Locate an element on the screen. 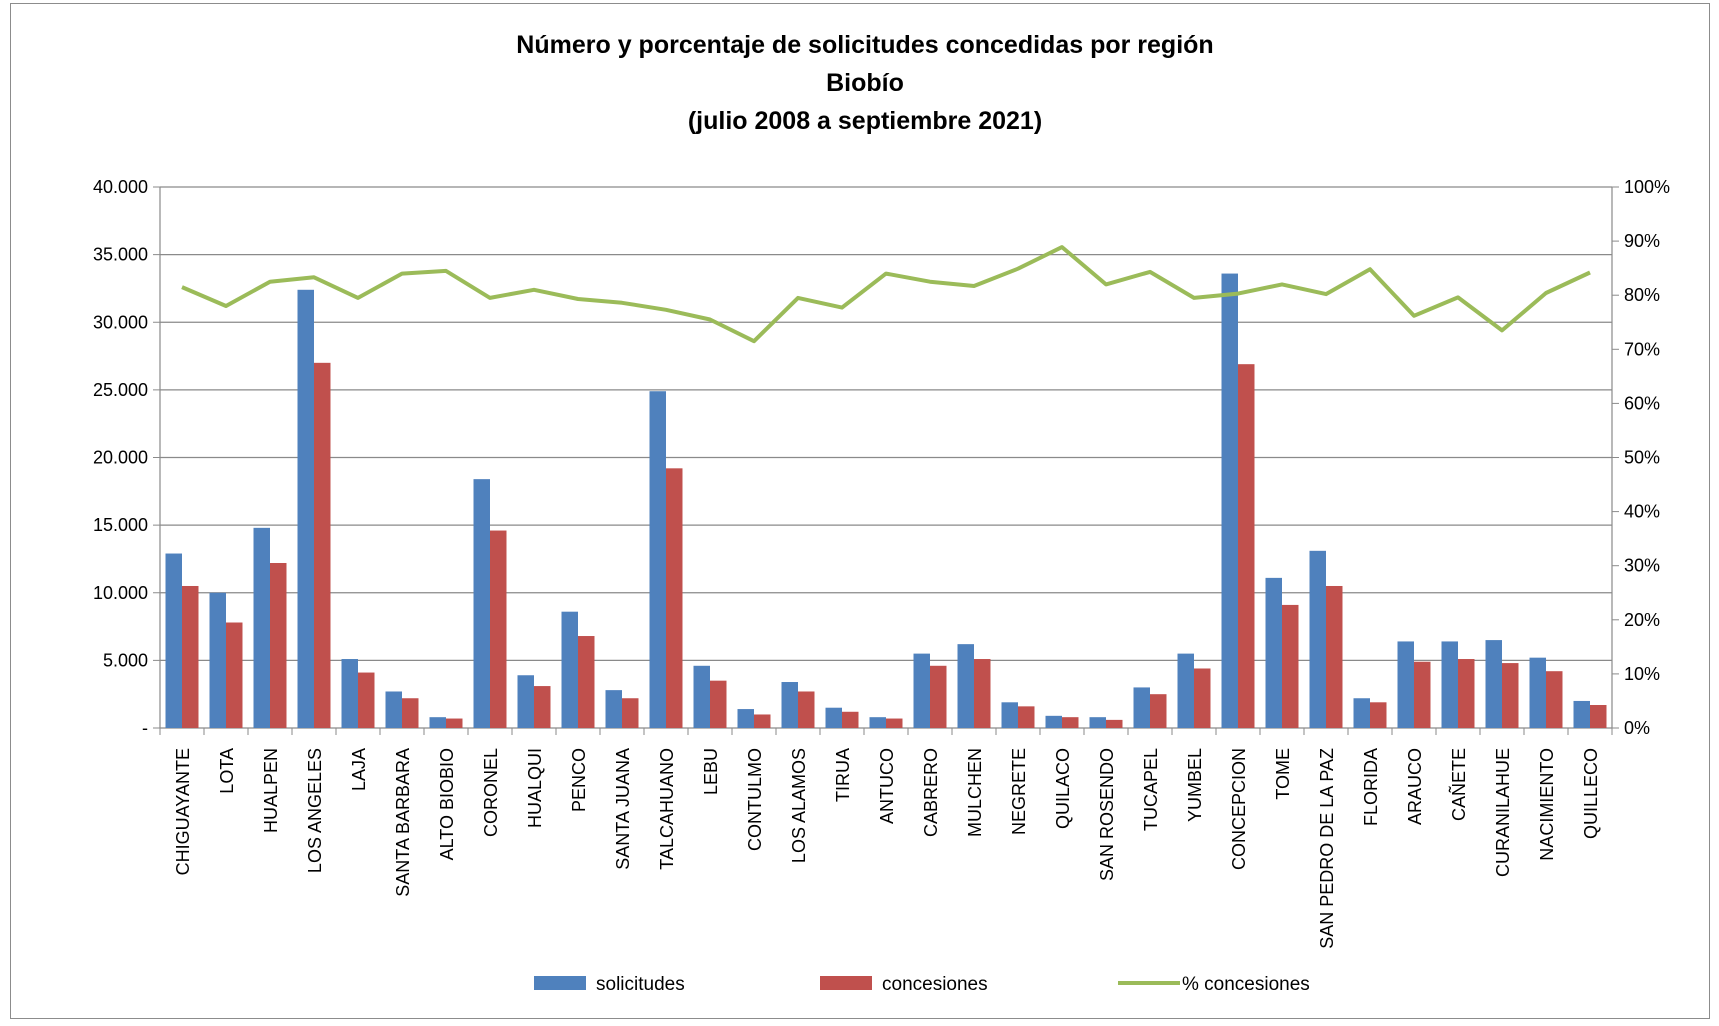 This screenshot has height=1026, width=1719. right-tick-label: 60% is located at coordinates (1642, 403).